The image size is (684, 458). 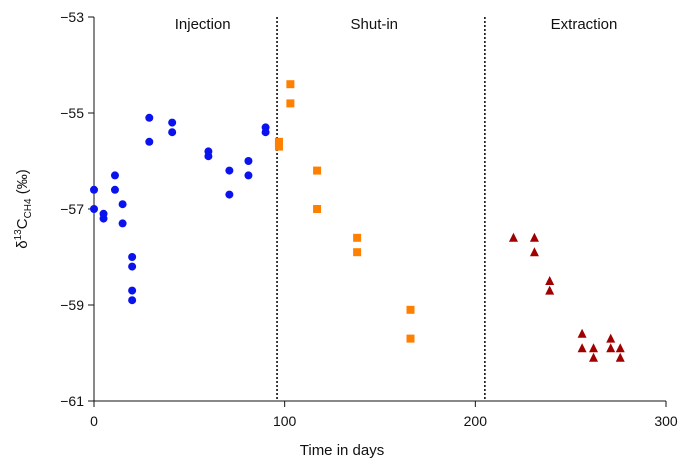 What do you see at coordinates (203, 24) in the screenshot?
I see `phase-label: Injection` at bounding box center [203, 24].